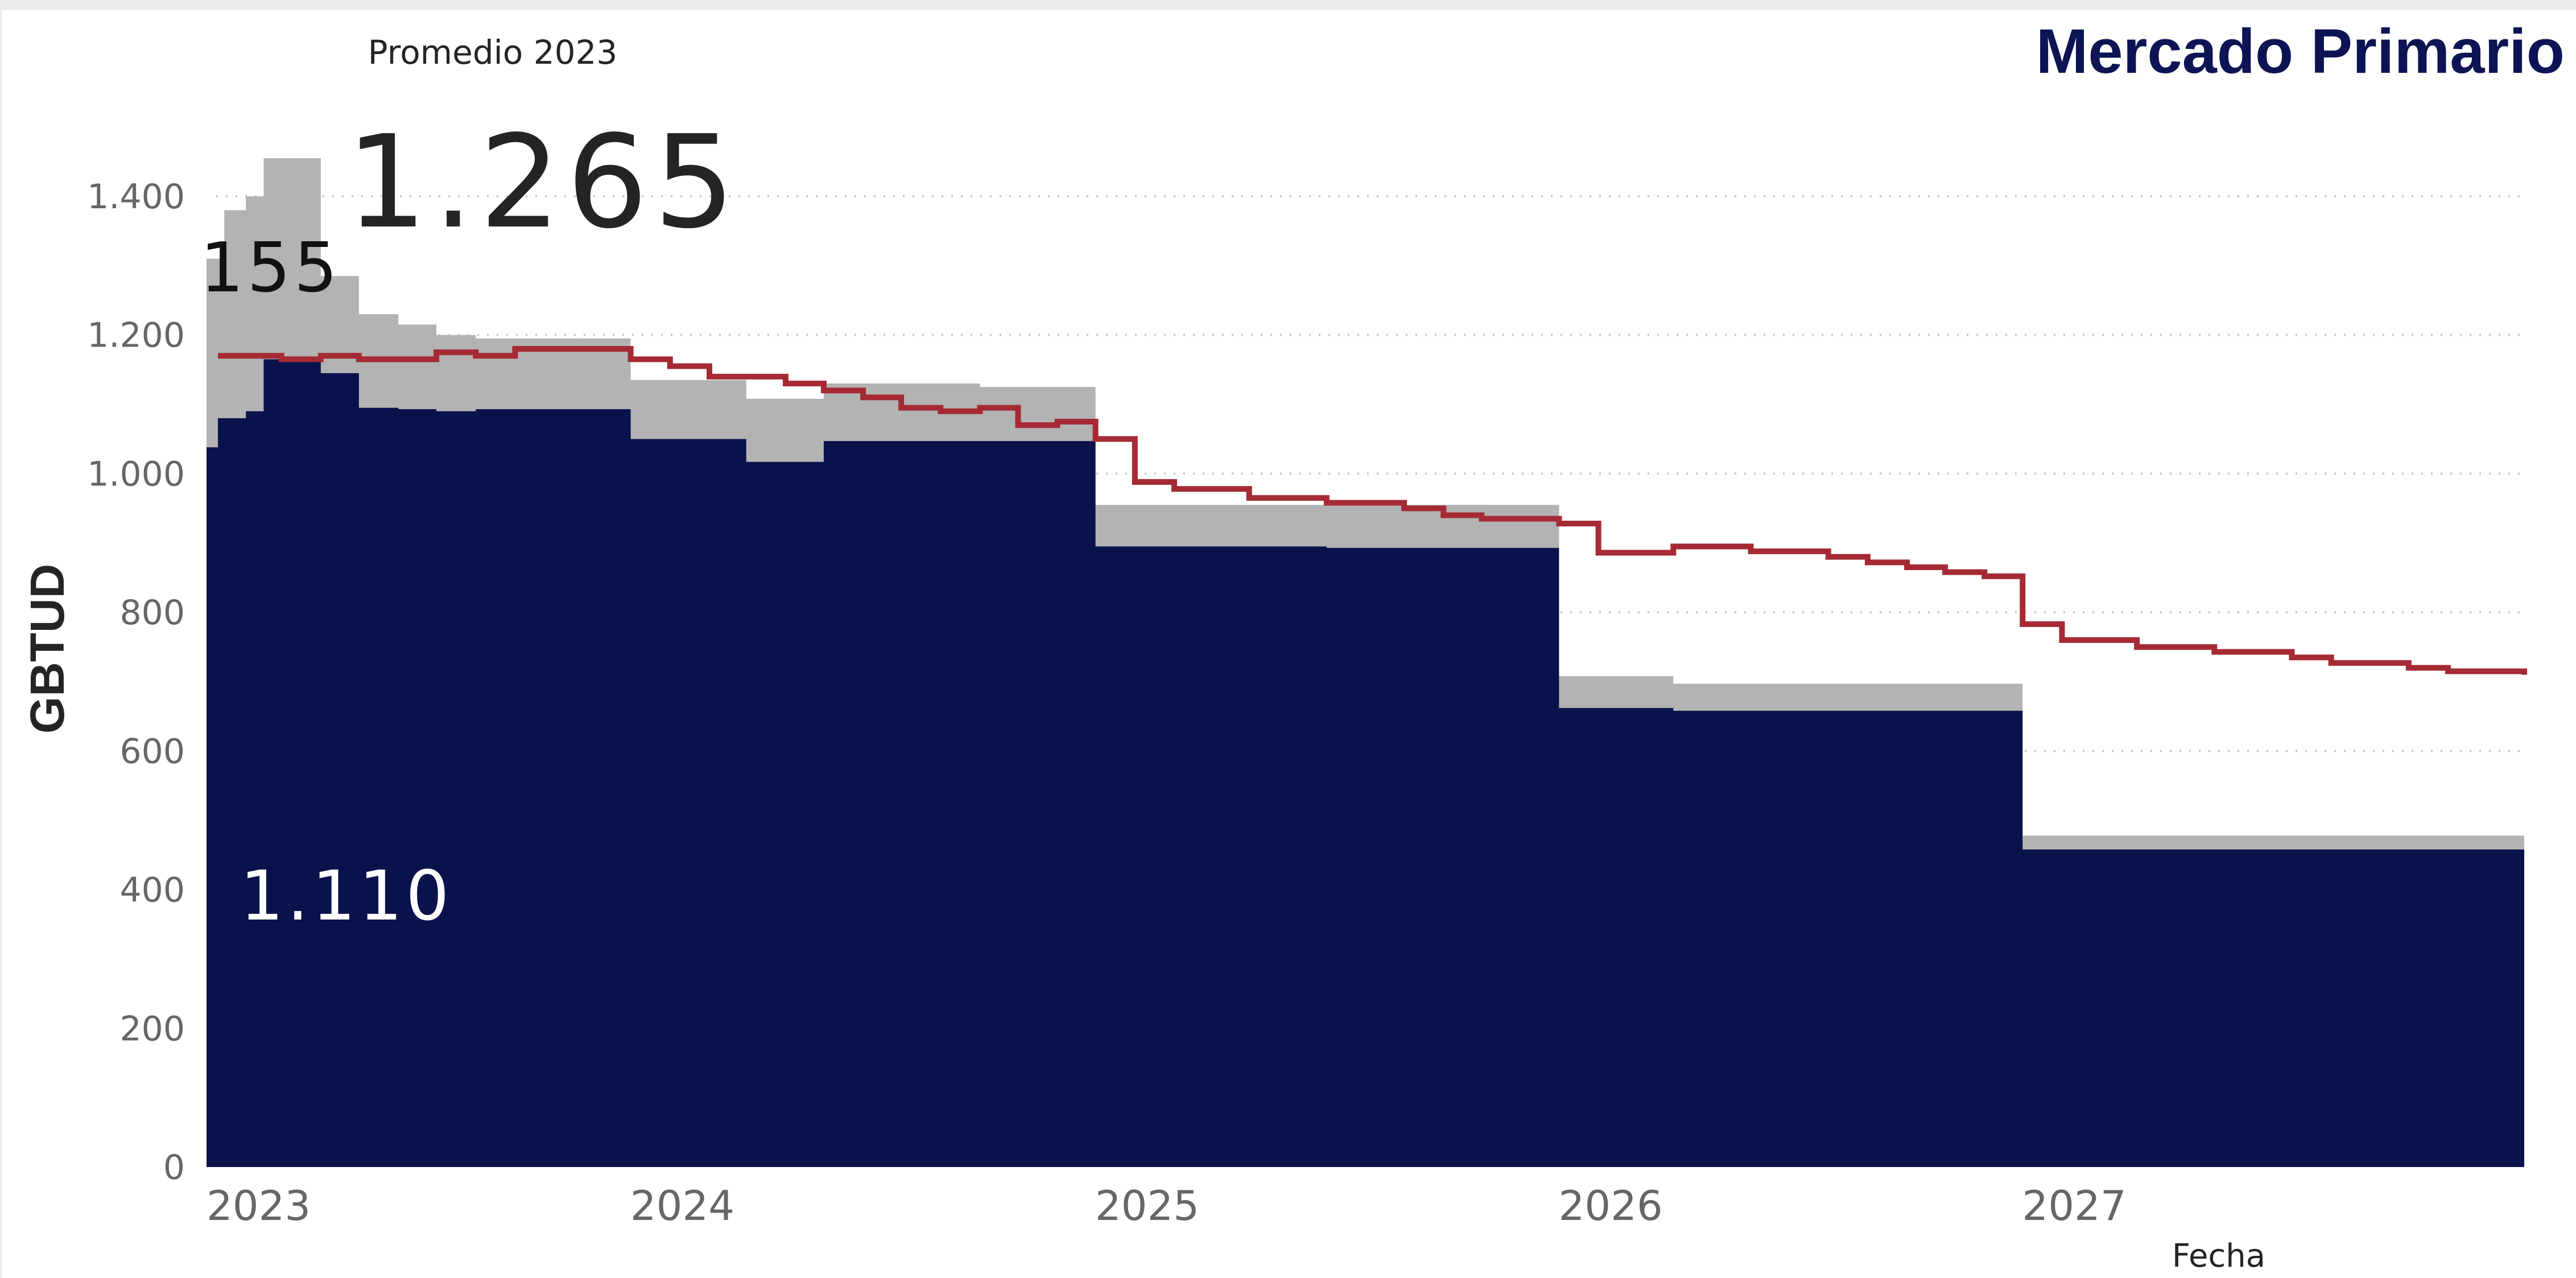  What do you see at coordinates (1147, 1206) in the screenshot?
I see `x-tick-label-2025: 2025` at bounding box center [1147, 1206].